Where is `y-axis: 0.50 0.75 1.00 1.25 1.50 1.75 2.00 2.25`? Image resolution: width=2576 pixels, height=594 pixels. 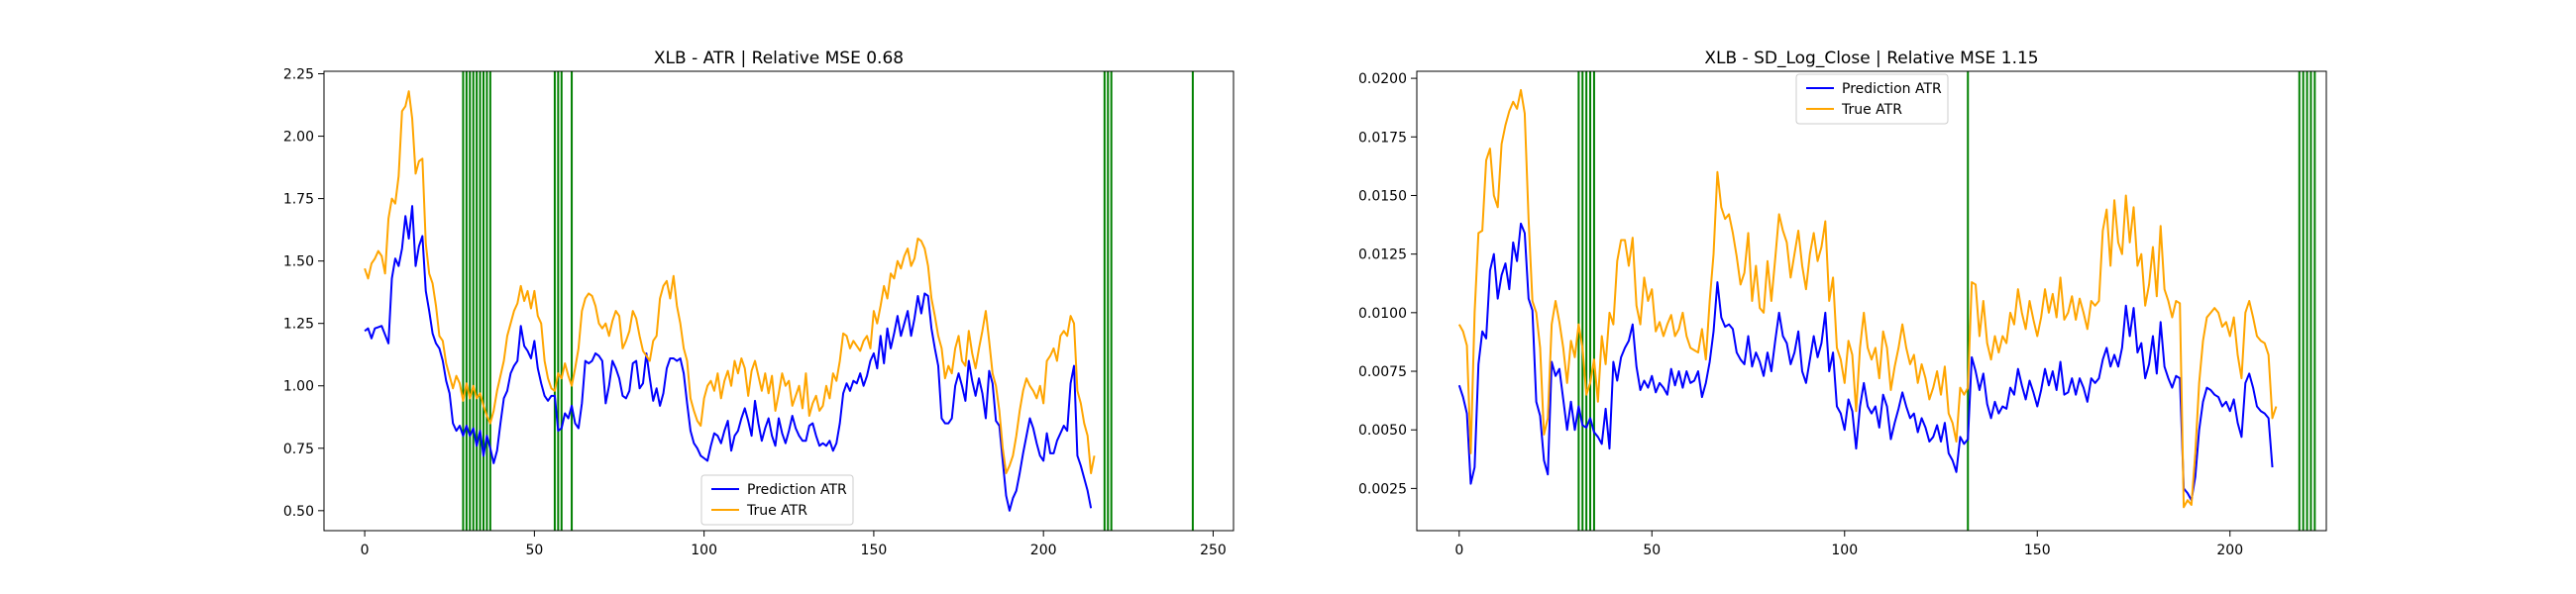 y-axis: 0.50 0.75 1.00 1.25 1.50 1.75 2.00 2.25 is located at coordinates (303, 293).